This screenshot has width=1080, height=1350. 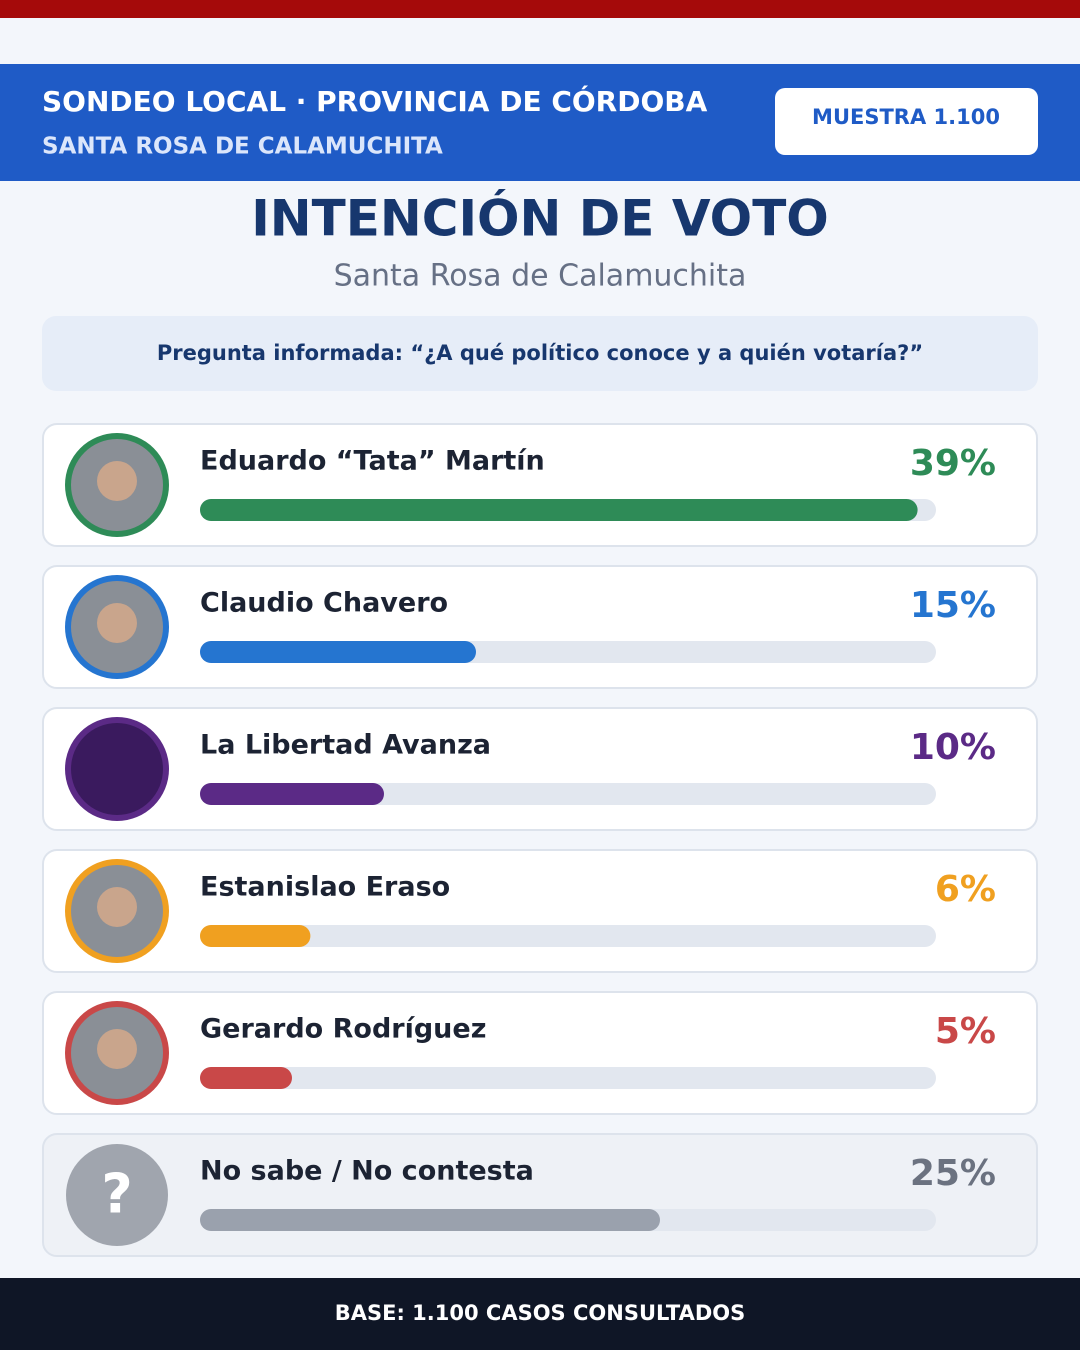 What do you see at coordinates (343, 1029) in the screenshot?
I see `category-label: Gerardo Rodríguez` at bounding box center [343, 1029].